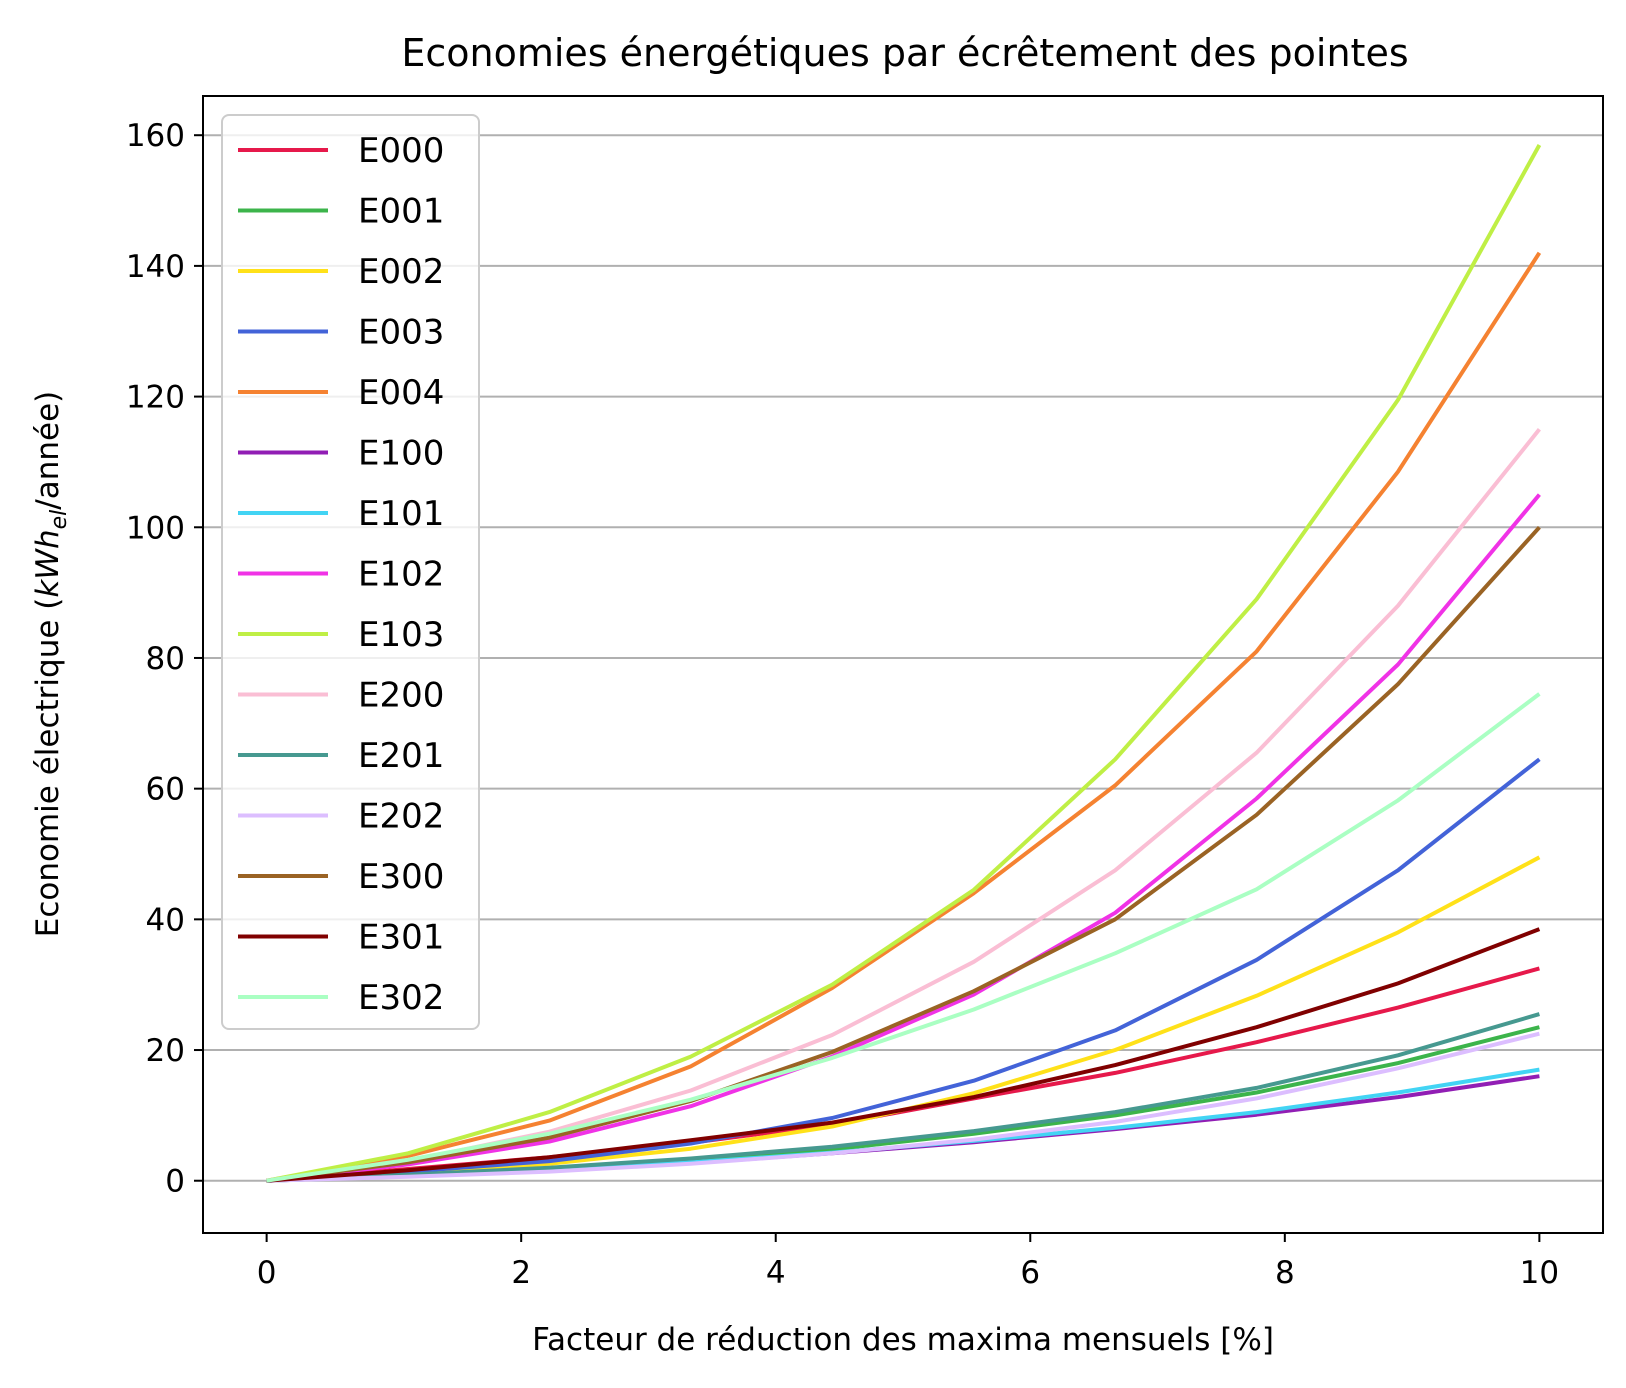 The image size is (1626, 1388). I want to click on x-tick-label: 8, so click(1285, 1273).